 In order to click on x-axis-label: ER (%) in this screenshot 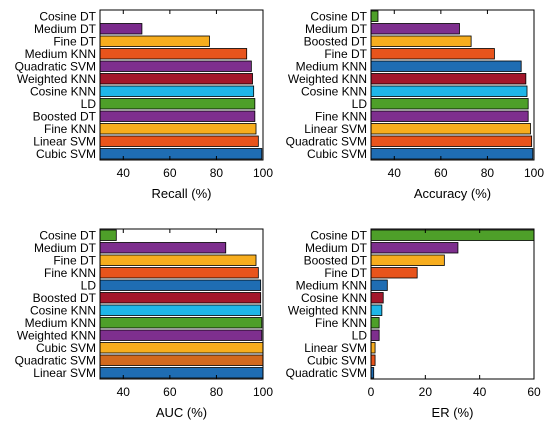, I will do `click(453, 412)`.